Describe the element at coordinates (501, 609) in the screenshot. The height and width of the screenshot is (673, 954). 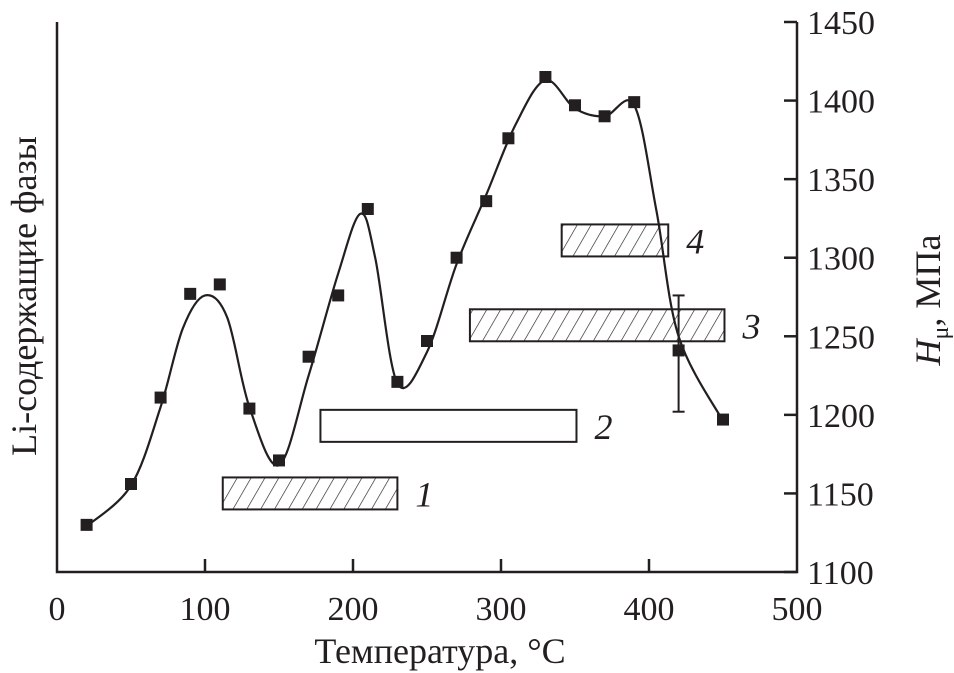
I see `x-tick-label: 300` at that location.